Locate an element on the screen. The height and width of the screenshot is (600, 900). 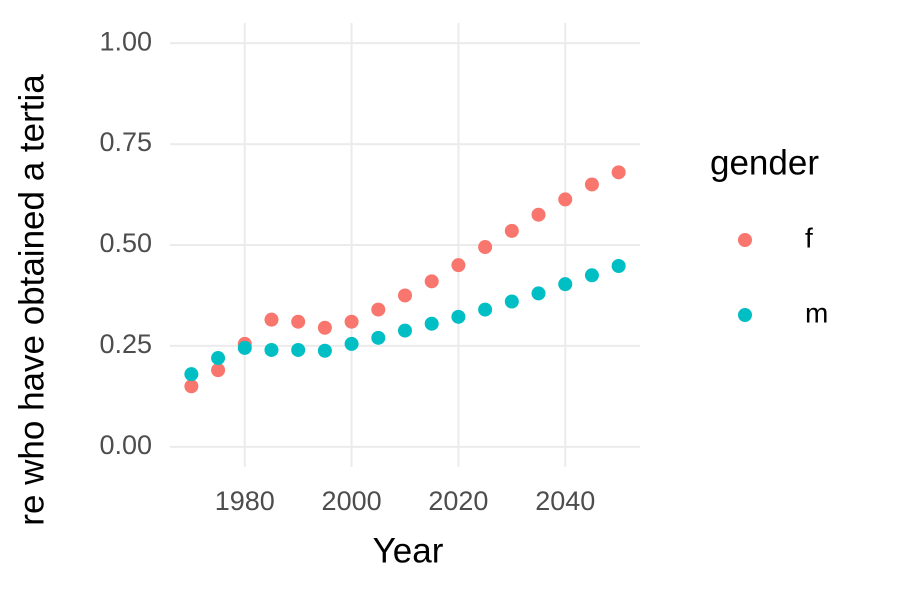
y-tick-label: 0.25 is located at coordinates (125, 344).